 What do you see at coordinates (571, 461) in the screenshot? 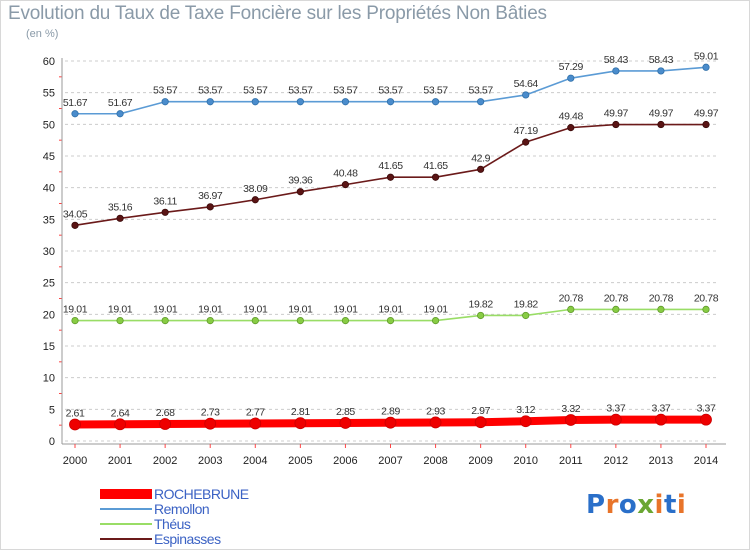
I see `x-tick-label: 2011` at bounding box center [571, 461].